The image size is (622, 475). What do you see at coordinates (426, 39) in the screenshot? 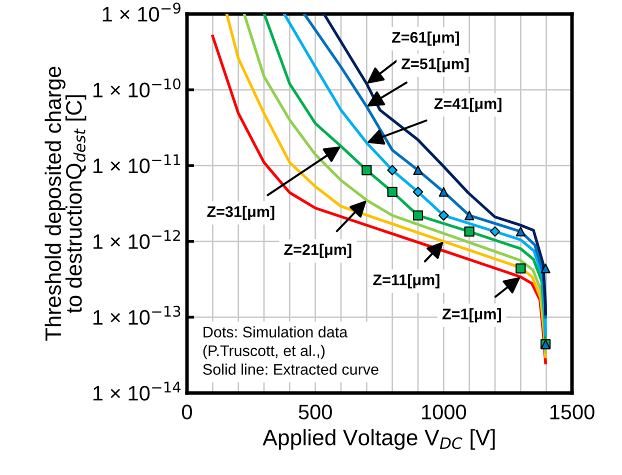
I see `annotation: Z=61[μm]` at bounding box center [426, 39].